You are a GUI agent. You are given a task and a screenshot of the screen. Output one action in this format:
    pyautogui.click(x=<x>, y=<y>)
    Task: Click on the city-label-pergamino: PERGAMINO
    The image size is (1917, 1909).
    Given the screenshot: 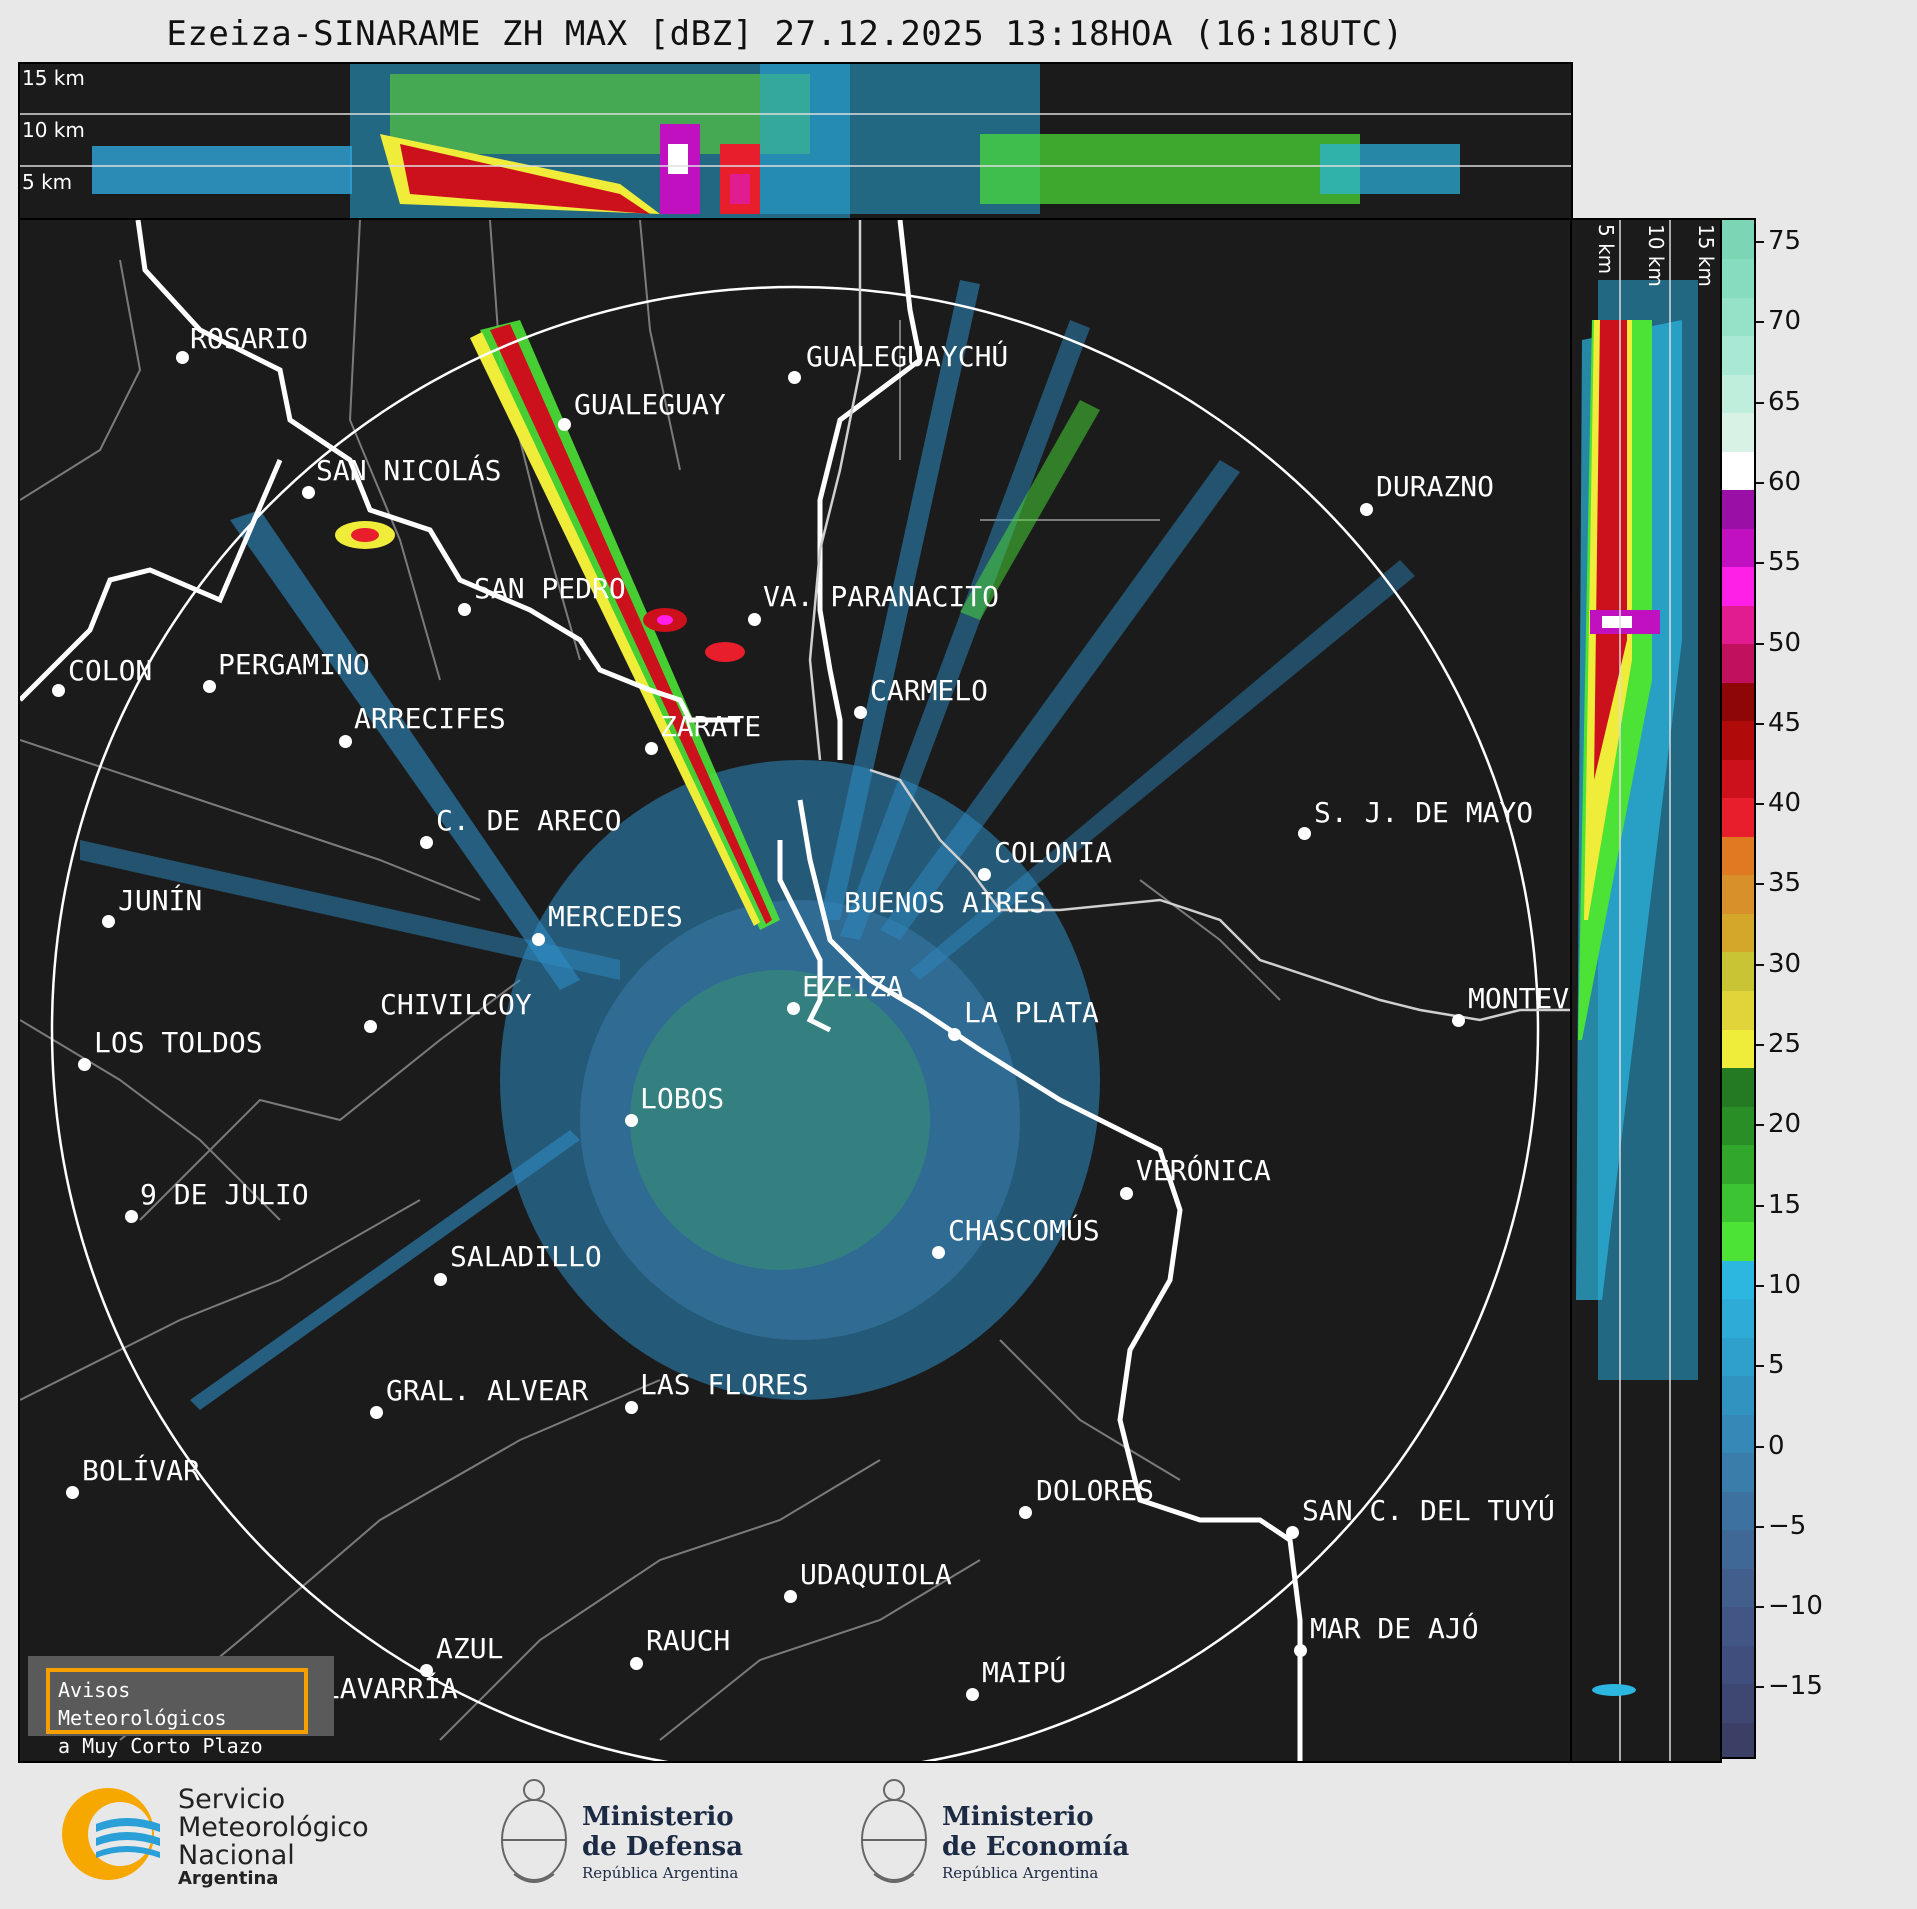 What is the action you would take?
    pyautogui.click(x=294, y=664)
    